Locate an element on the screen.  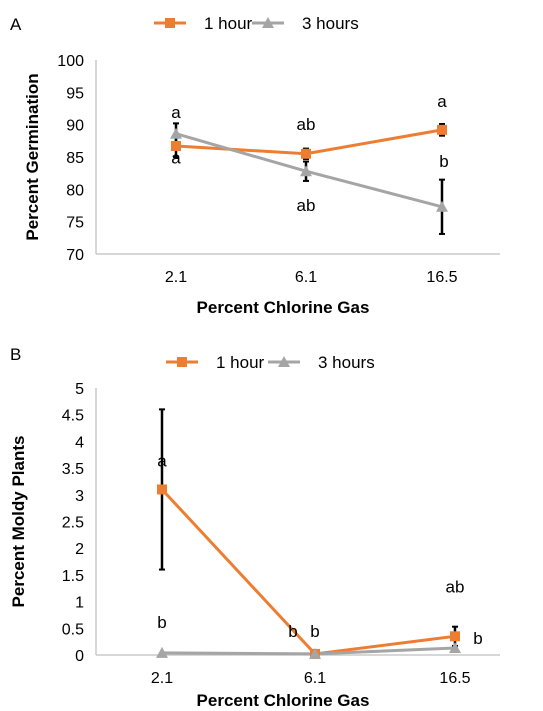
y-tick-label: 2.5 is located at coordinates (73, 523).